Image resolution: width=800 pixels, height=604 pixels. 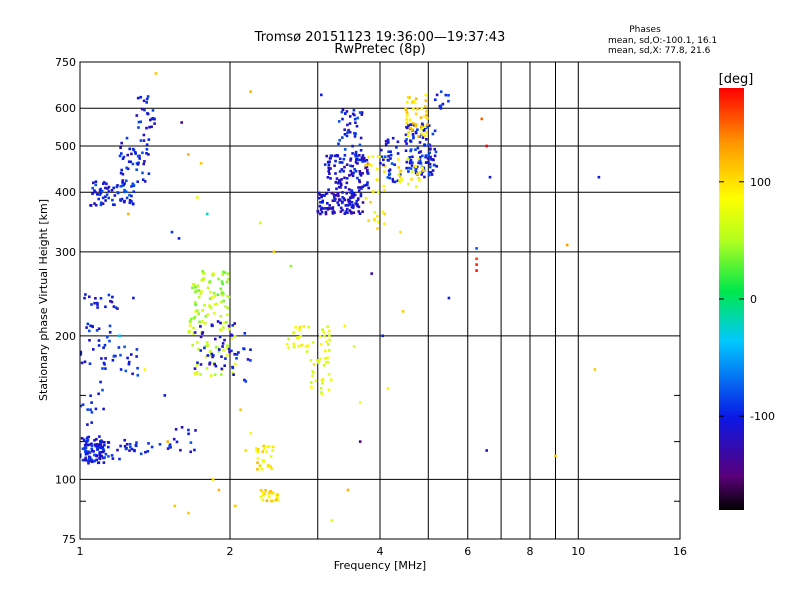 What do you see at coordinates (762, 416) in the screenshot?
I see `colorbar-tick-label: -100` at bounding box center [762, 416].